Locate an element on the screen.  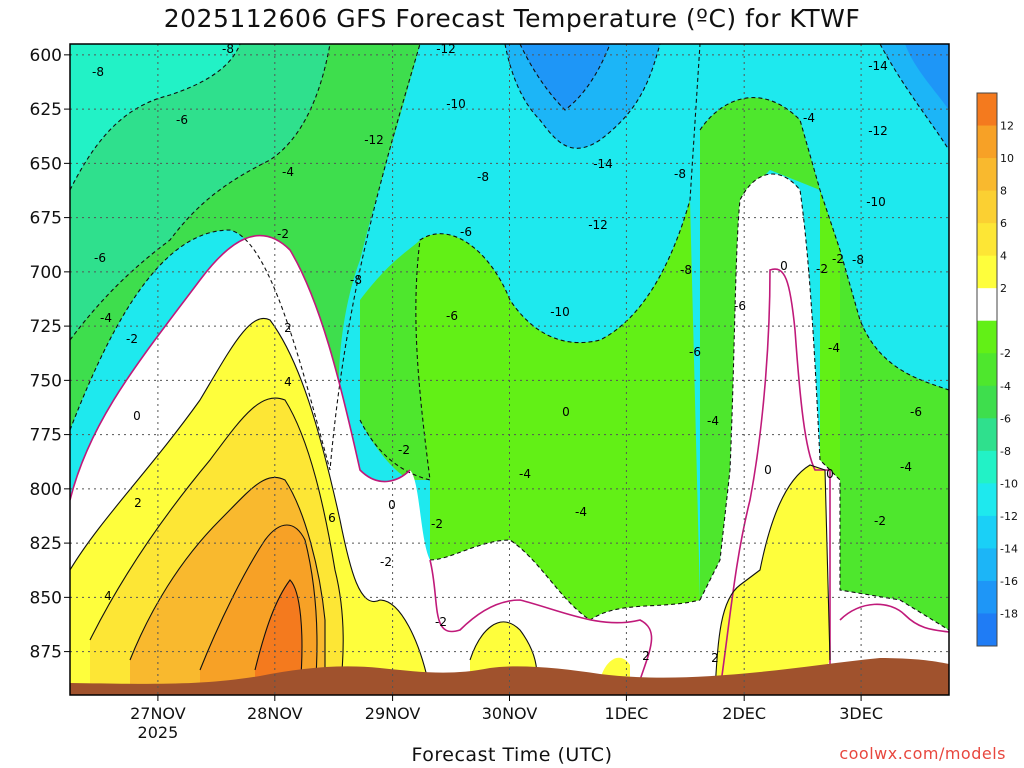
band-green-right-strip is located at coordinates (830, 335).